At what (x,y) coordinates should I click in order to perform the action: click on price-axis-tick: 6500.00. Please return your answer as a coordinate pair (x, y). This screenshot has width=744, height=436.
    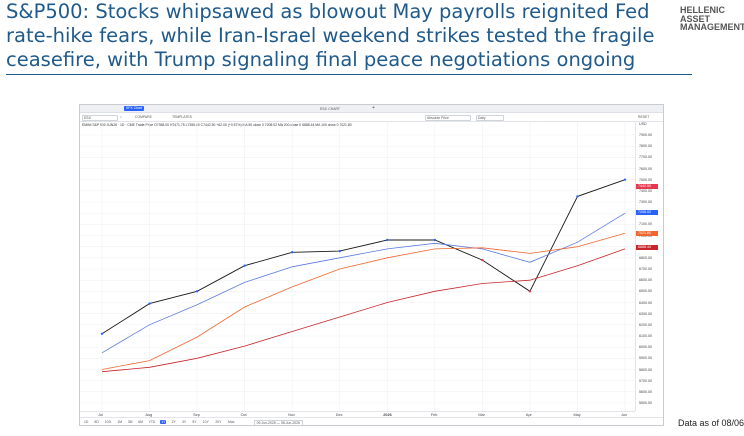
    Looking at the image, I should click on (645, 291).